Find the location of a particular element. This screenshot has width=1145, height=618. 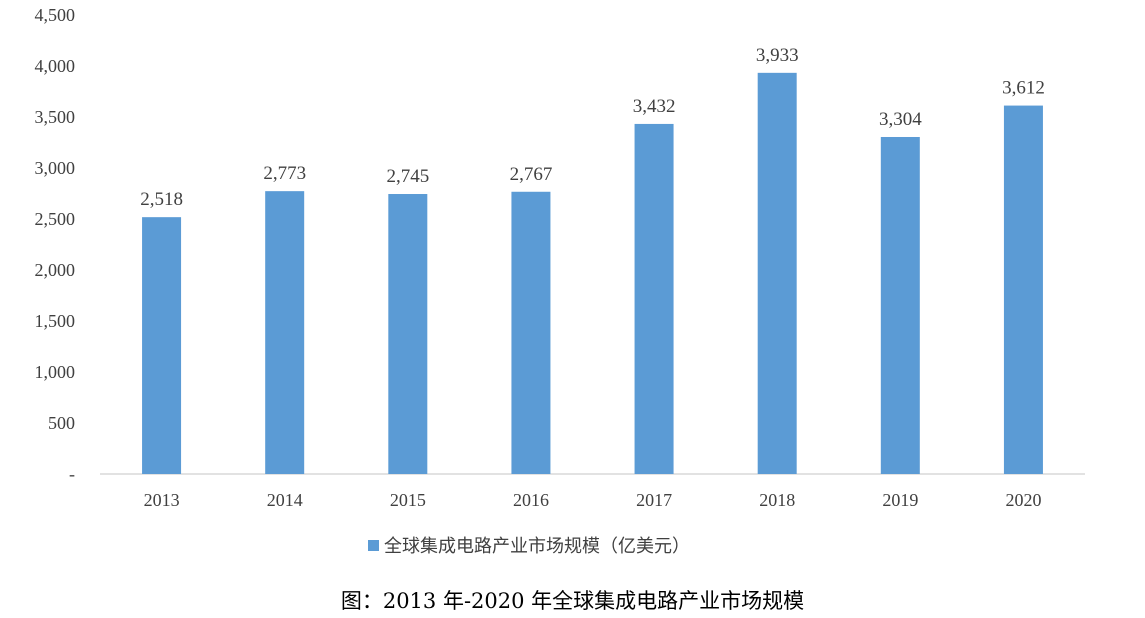

legend: 全球集成电路产业市场规模（亿美元） is located at coordinates (529, 546).